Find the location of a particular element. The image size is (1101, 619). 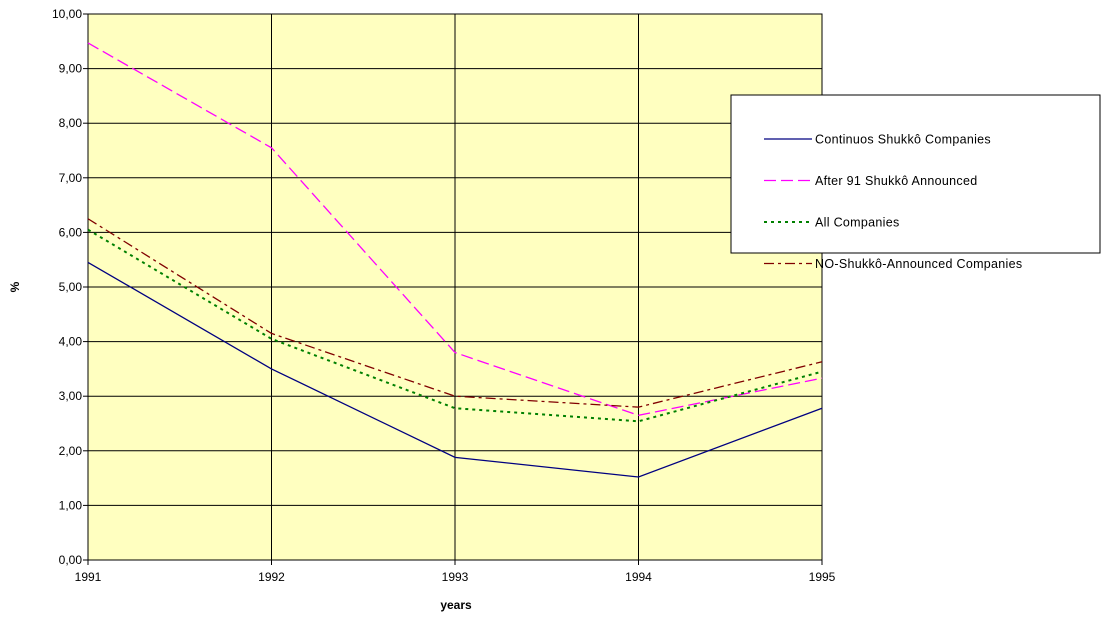

y-tick-label: 0,00 is located at coordinates (71, 560).